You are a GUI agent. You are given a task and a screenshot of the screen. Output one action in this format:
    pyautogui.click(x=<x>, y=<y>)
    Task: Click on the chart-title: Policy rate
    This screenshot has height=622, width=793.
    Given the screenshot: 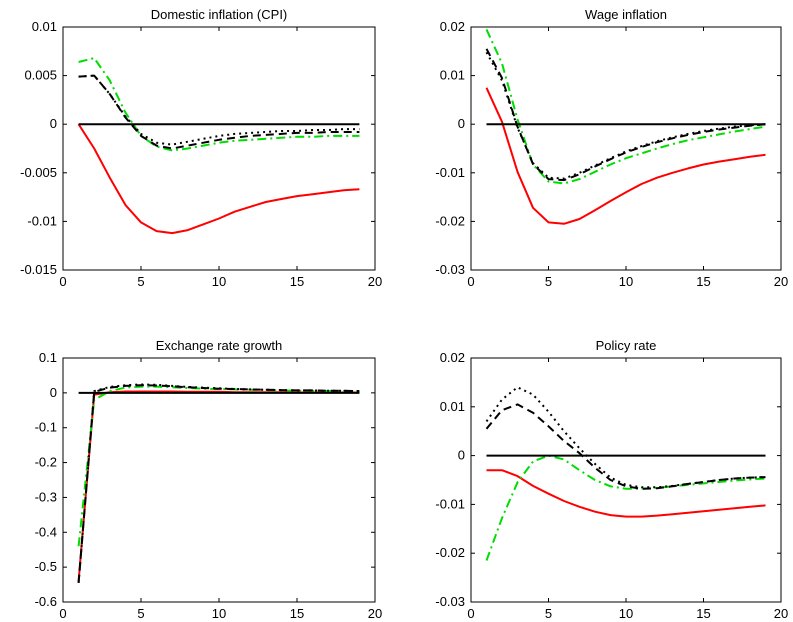 What is the action you would take?
    pyautogui.click(x=626, y=345)
    